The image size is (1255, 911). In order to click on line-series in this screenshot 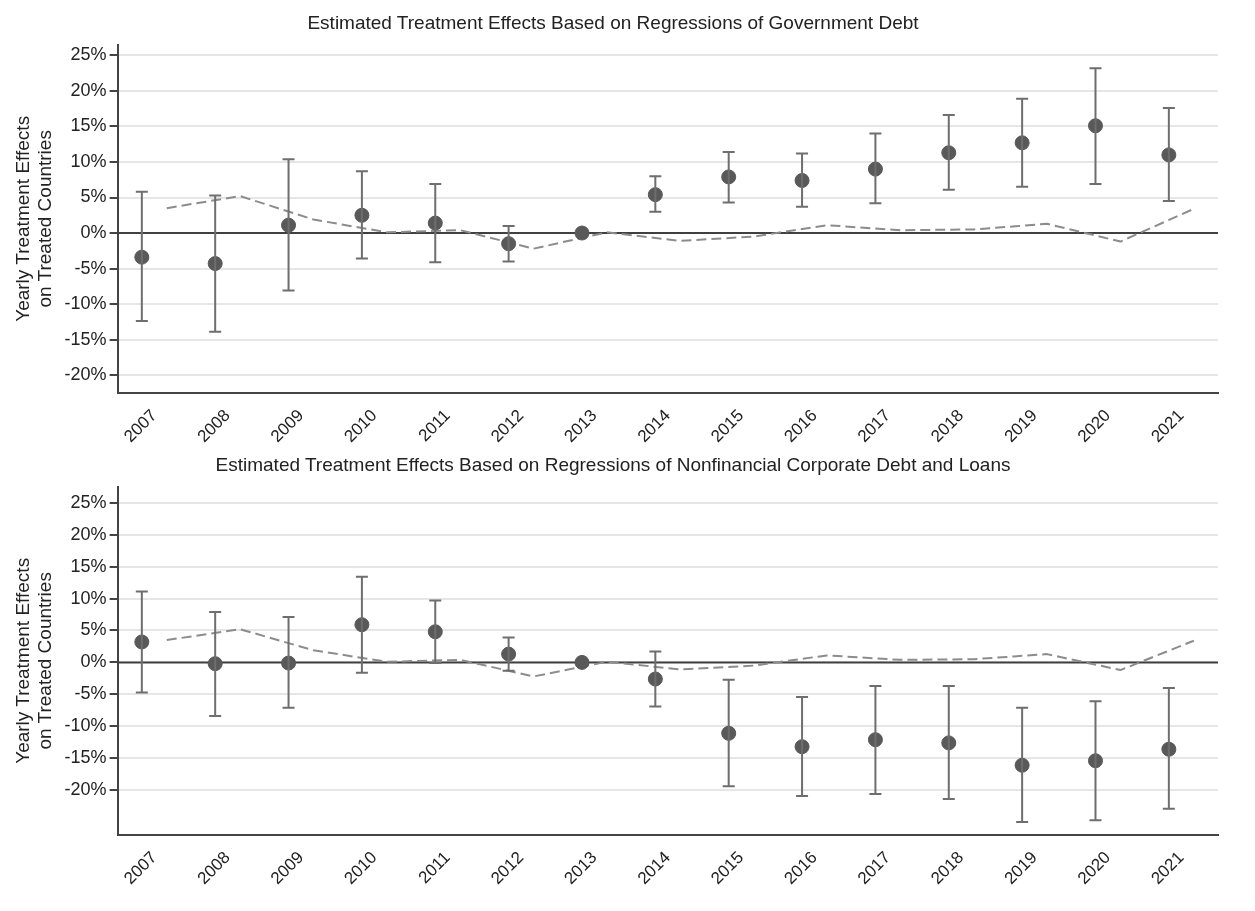, I will do `click(680, 653)`.